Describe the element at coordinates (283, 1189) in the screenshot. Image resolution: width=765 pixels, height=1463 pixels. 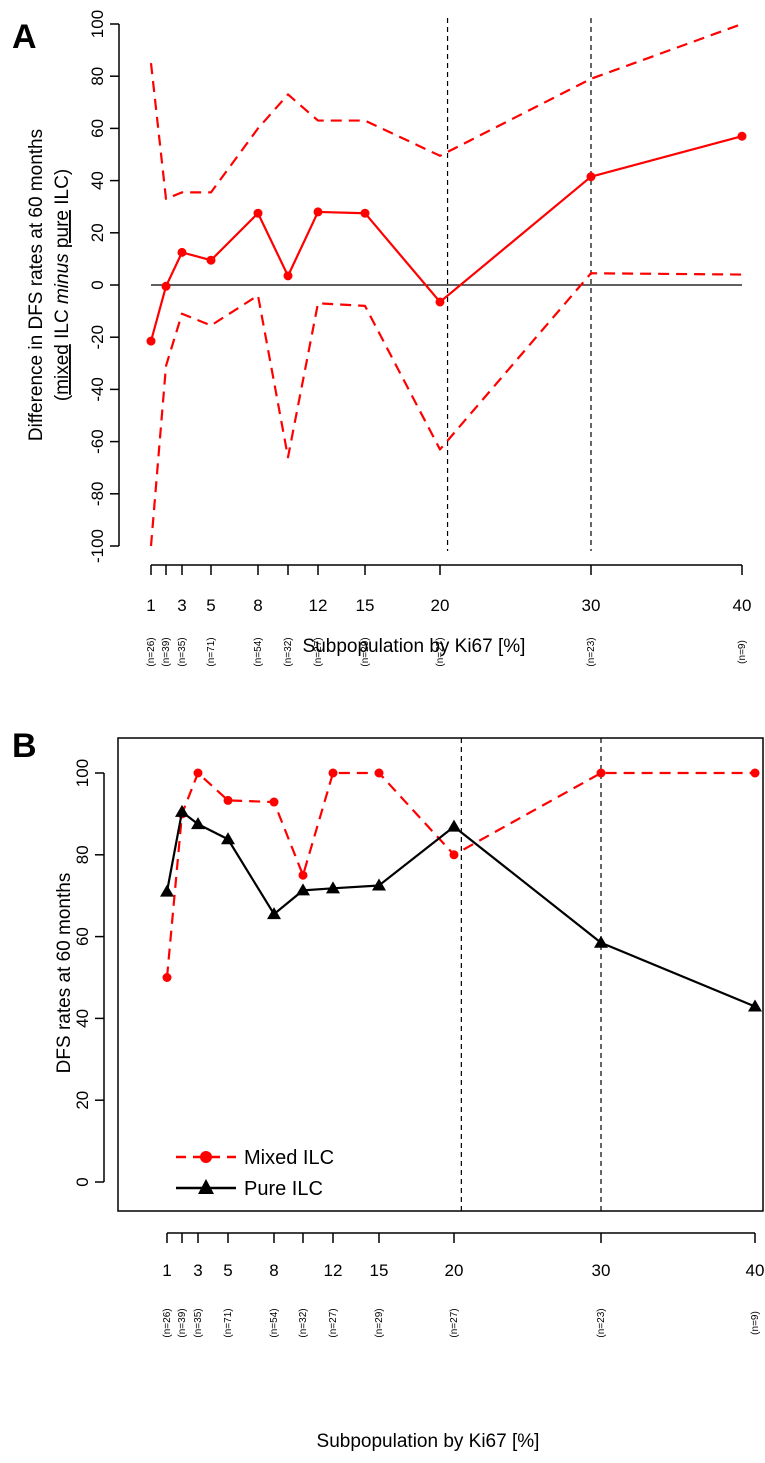
I see `legend-pure-label: Pure ILC` at that location.